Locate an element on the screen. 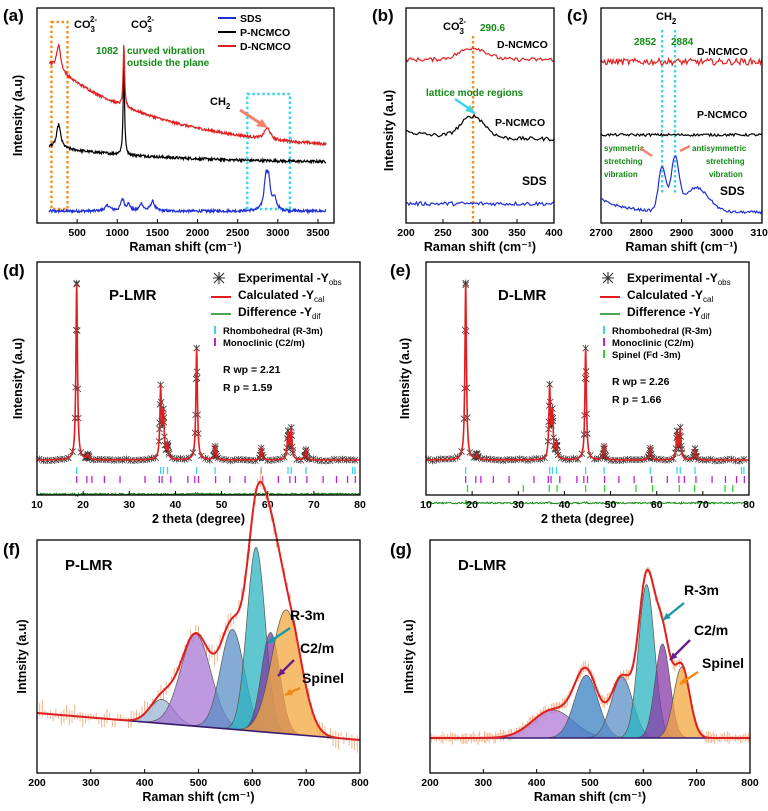  series-line-b-d-ncmco is located at coordinates (480, 54).